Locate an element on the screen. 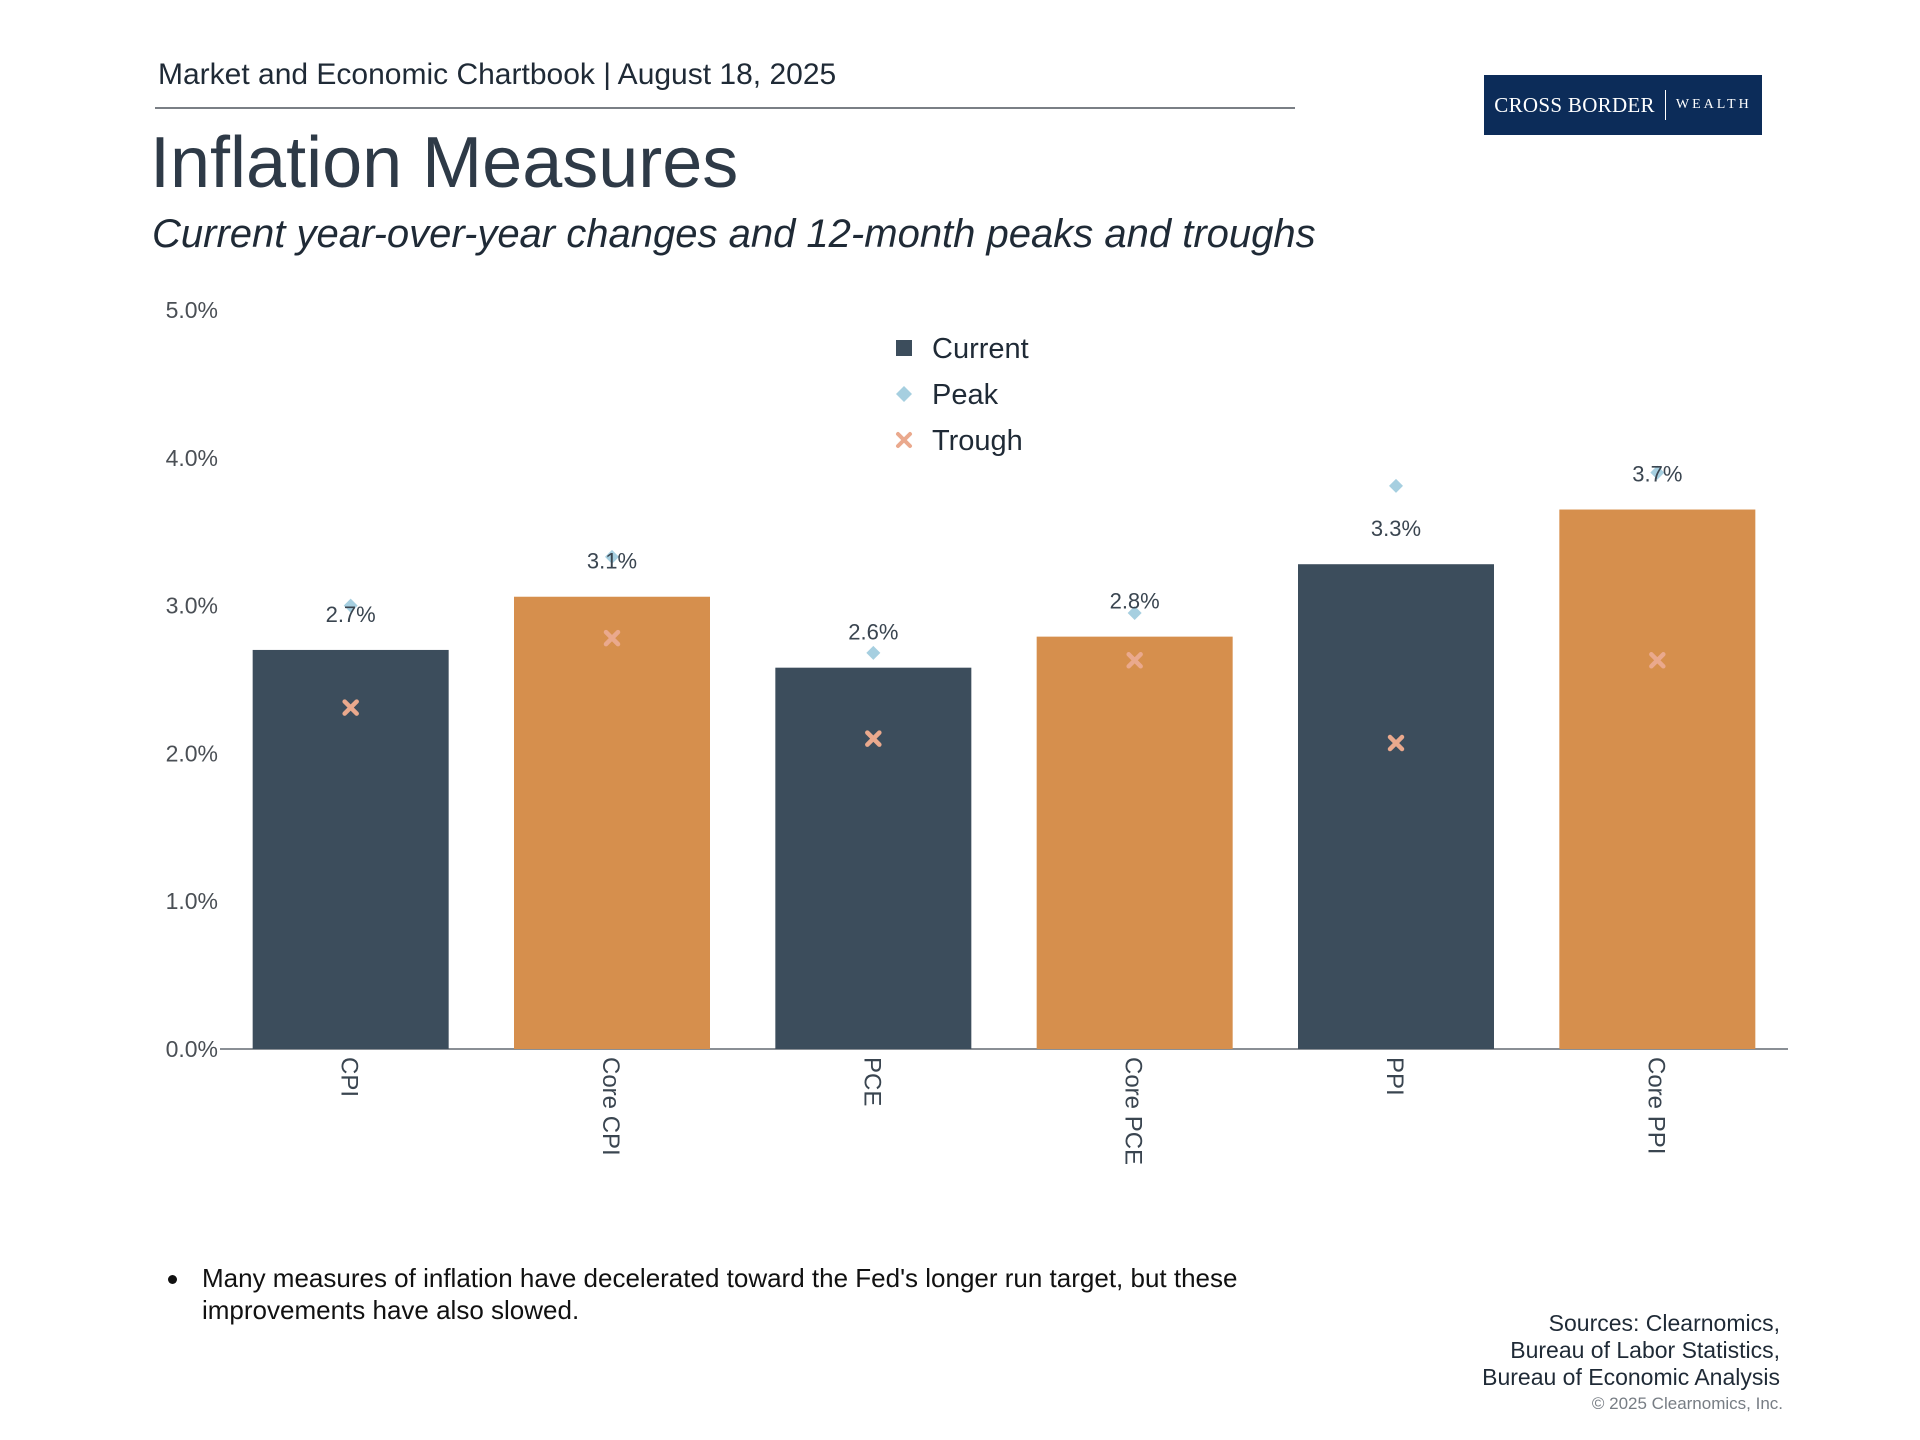 This screenshot has height=1440, width=1920. legend-trough-stroke is located at coordinates (904, 440).